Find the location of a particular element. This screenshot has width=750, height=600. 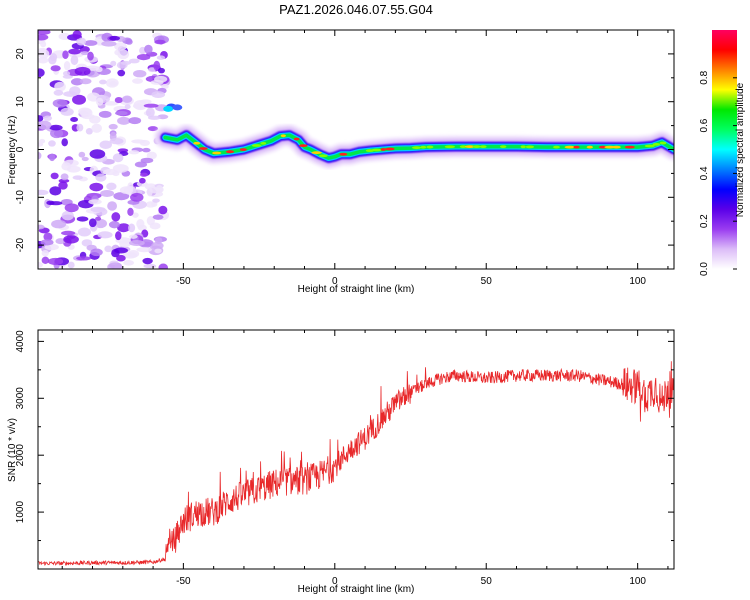

snr-x-tick-label: 0 is located at coordinates (335, 581).